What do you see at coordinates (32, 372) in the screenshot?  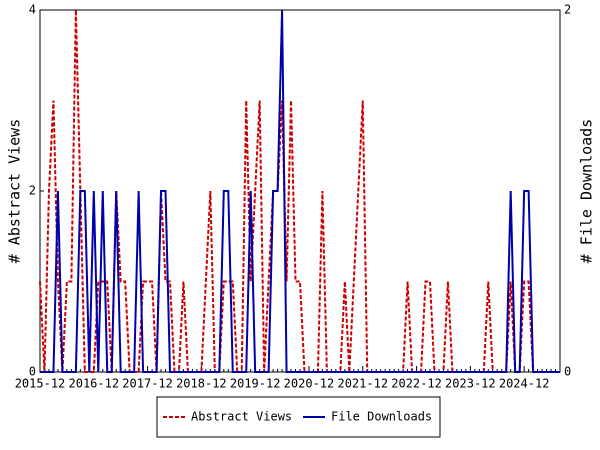 I see `y-tick-label: 0` at bounding box center [32, 372].